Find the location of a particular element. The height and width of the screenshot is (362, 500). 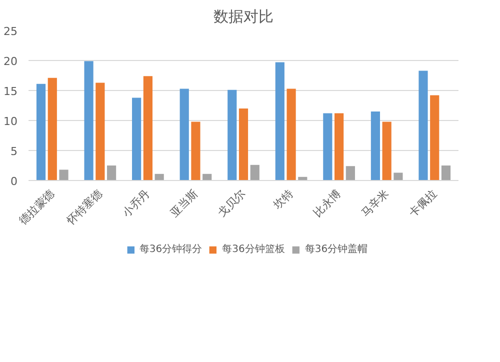

y-tick-label: 20 is located at coordinates (11, 61).